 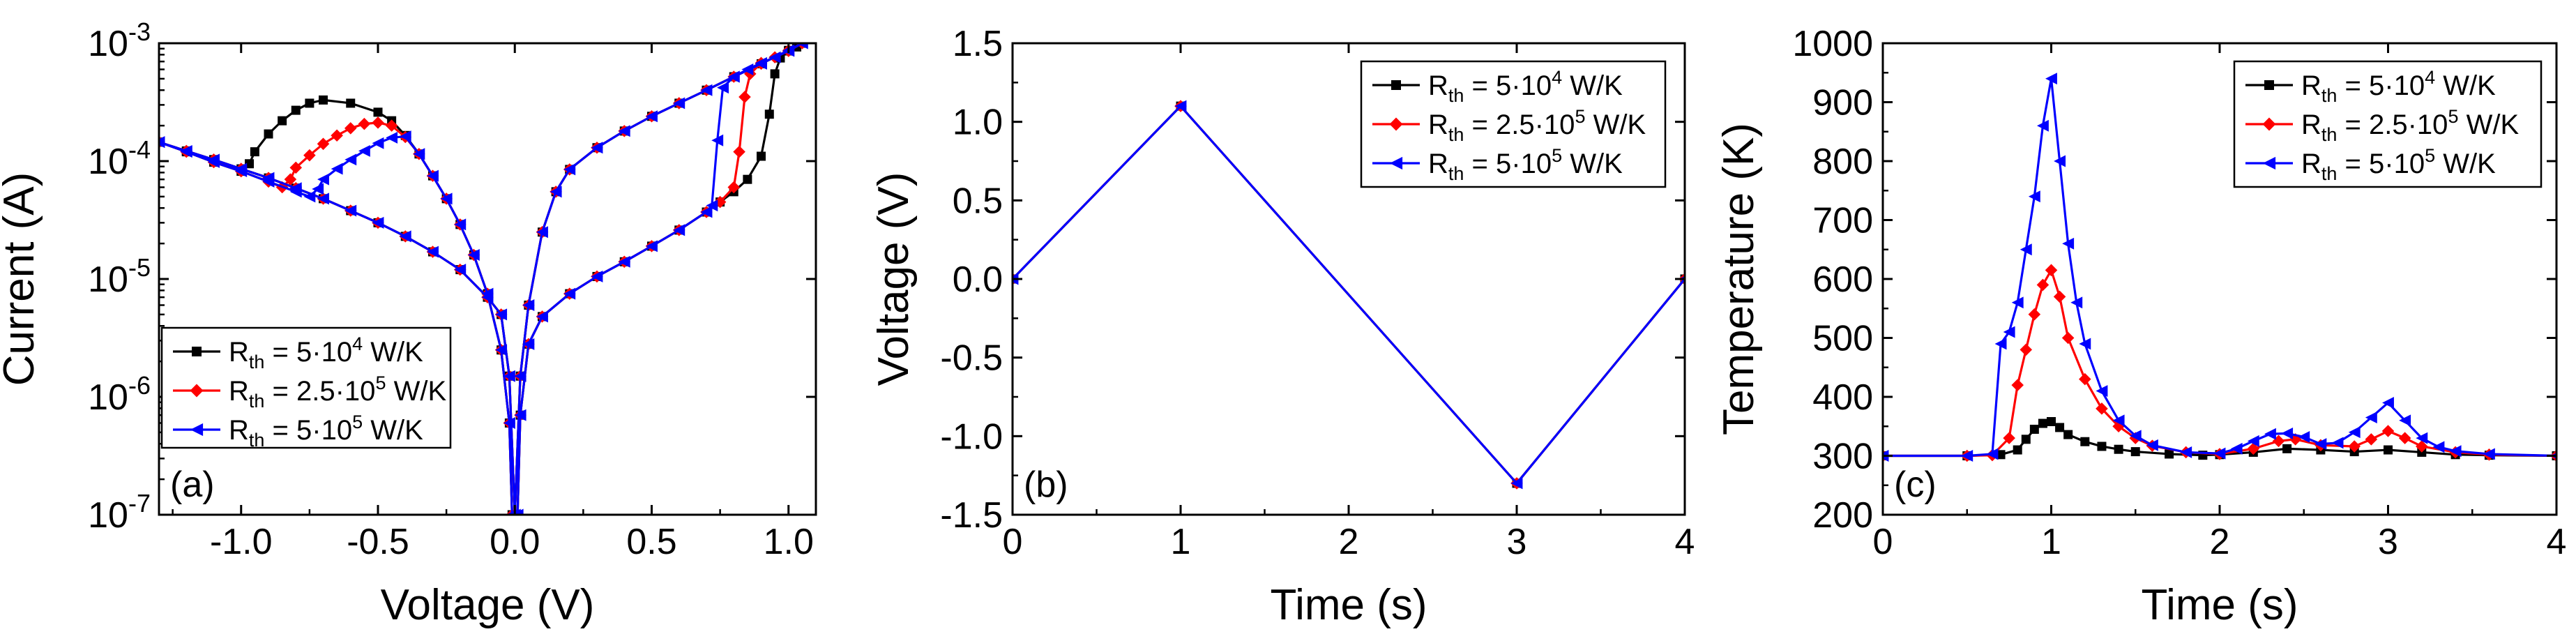 I want to click on y-tick-label: 0.5, so click(x=978, y=201).